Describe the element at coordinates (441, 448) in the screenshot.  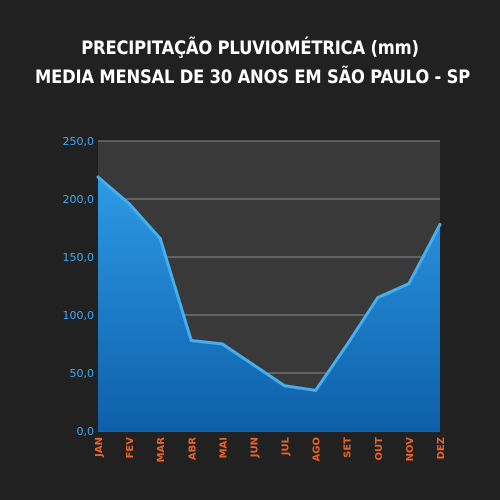
I see `x-tick-label-dez: DEZ` at that location.